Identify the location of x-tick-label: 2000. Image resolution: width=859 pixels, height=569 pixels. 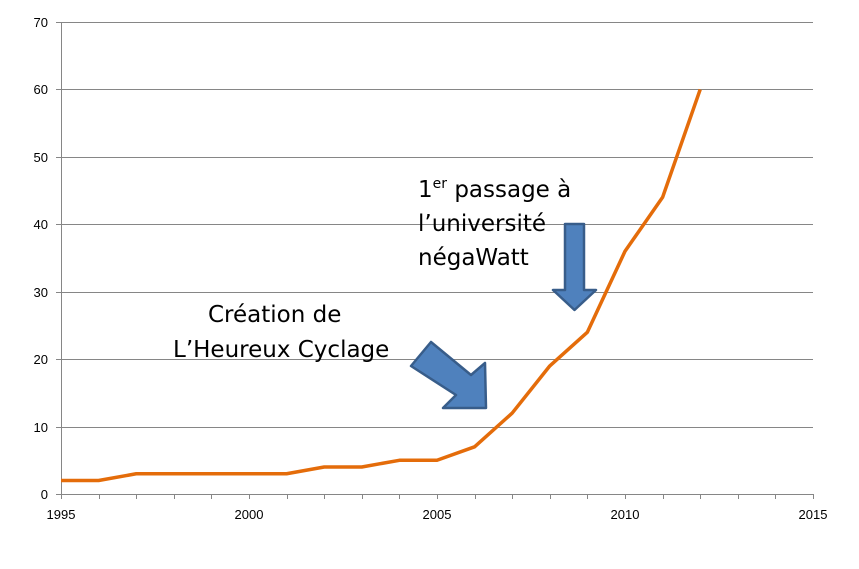
(249, 514).